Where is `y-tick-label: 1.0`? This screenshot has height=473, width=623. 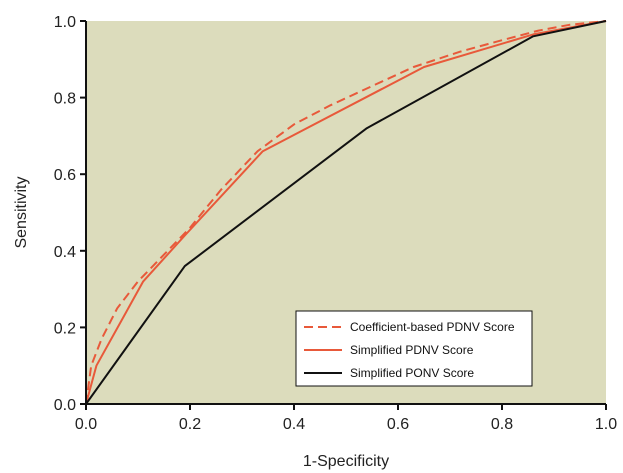 y-tick-label: 1.0 is located at coordinates (65, 22).